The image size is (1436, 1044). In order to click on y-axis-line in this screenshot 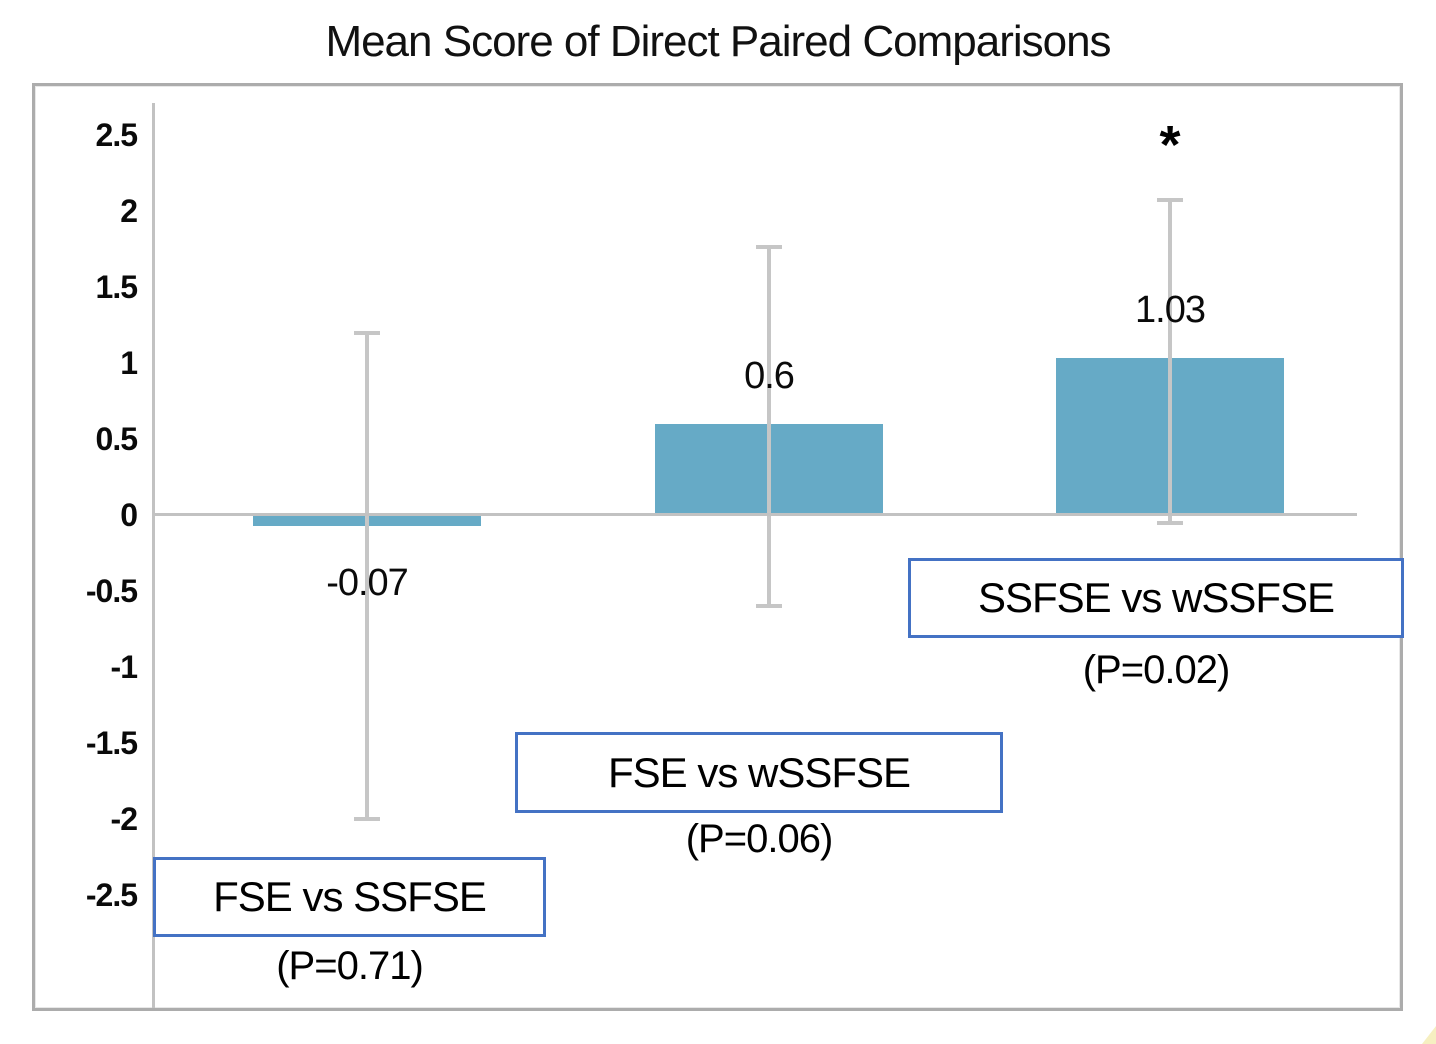, I will do `click(153, 555)`.